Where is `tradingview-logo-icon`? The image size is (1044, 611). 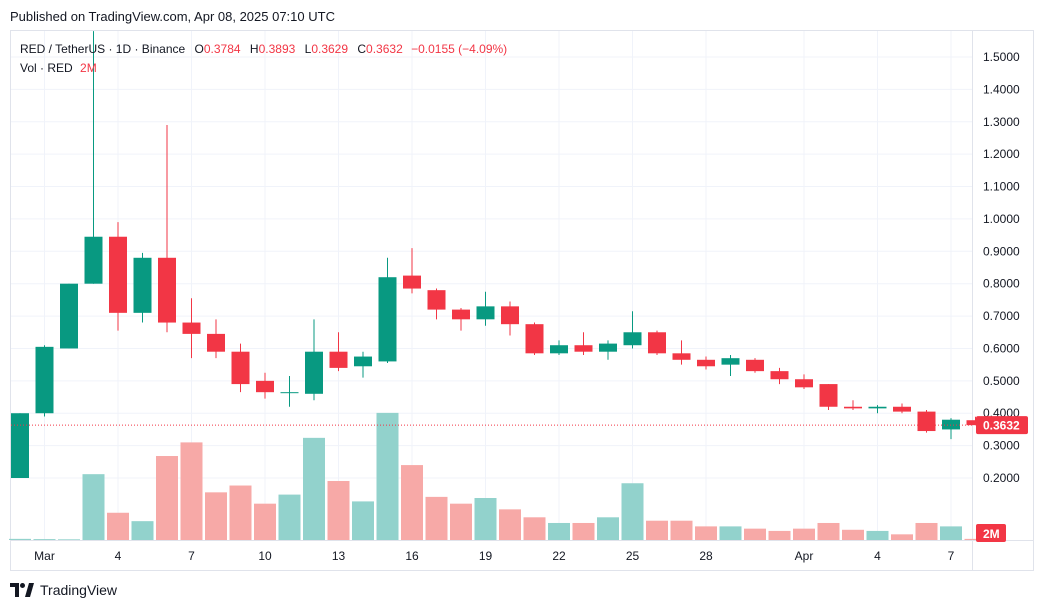 tradingview-logo-icon is located at coordinates (22, 590).